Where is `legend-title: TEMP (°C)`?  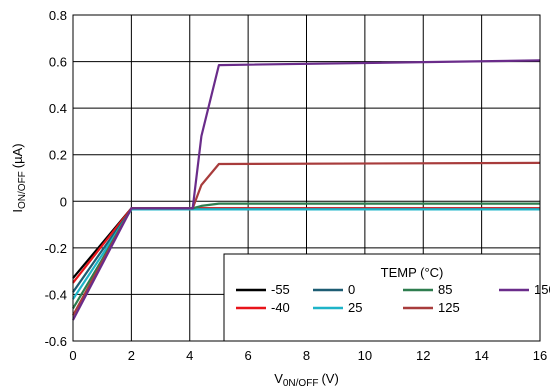 legend-title: TEMP (°C) is located at coordinates (412, 272).